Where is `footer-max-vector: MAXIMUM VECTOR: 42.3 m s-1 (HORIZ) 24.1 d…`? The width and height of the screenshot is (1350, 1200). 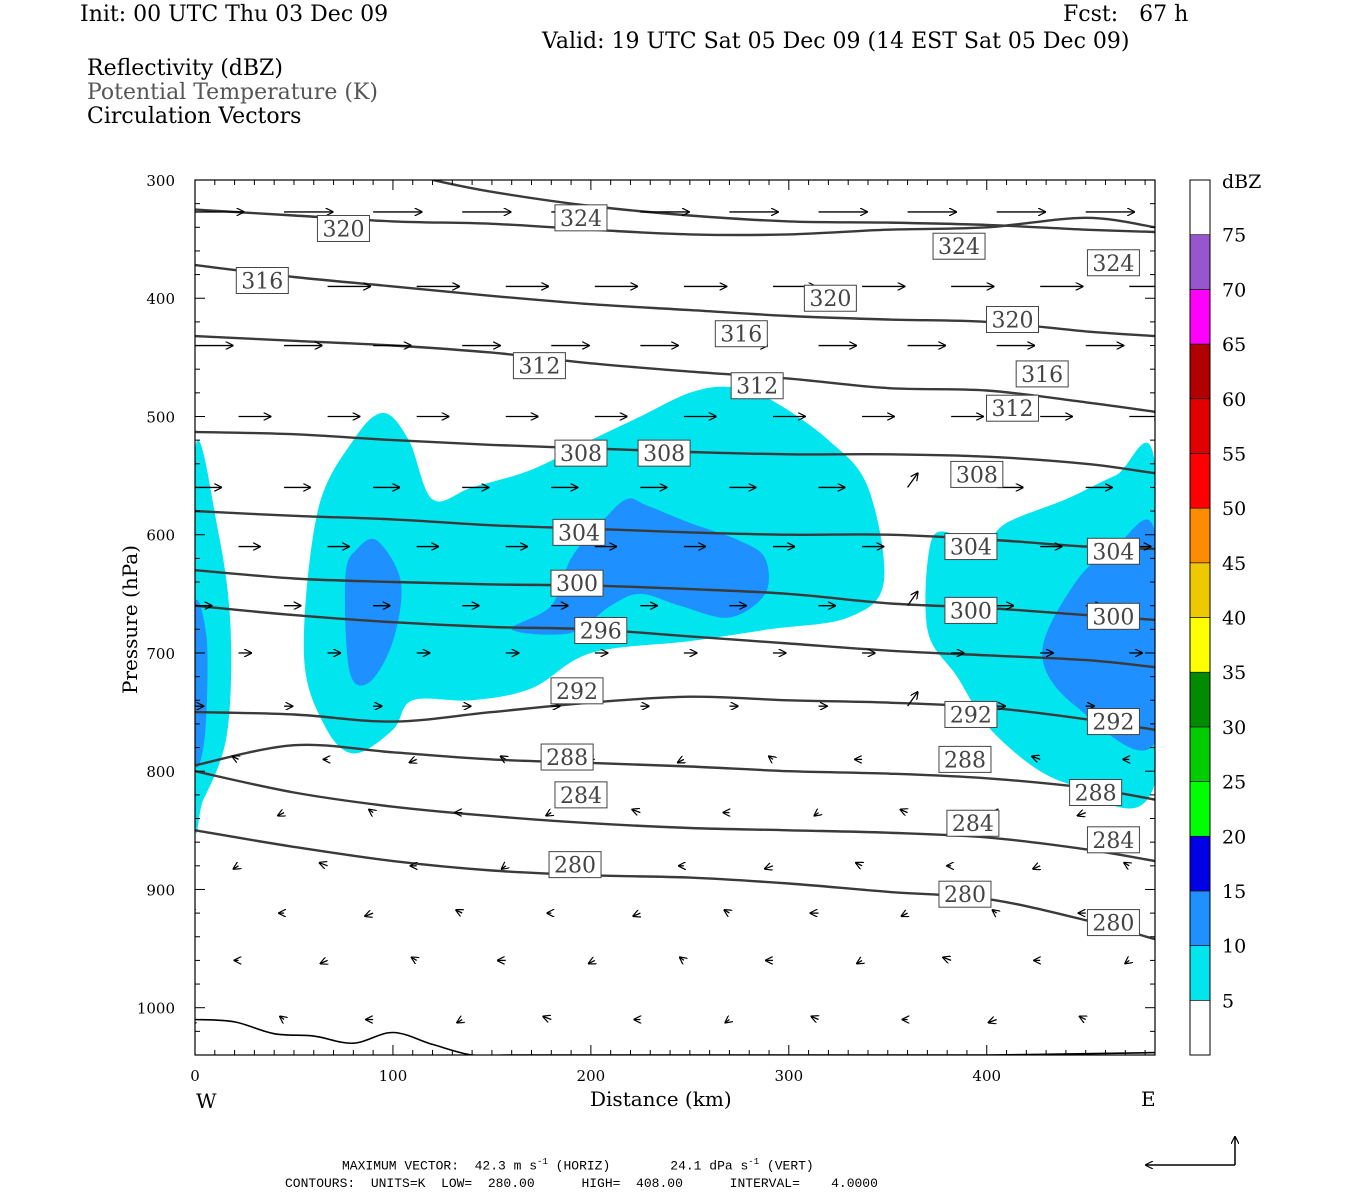 footer-max-vector: MAXIMUM VECTOR: 42.3 m s-1 (HORIZ) 24.1 d… is located at coordinates (578, 1165).